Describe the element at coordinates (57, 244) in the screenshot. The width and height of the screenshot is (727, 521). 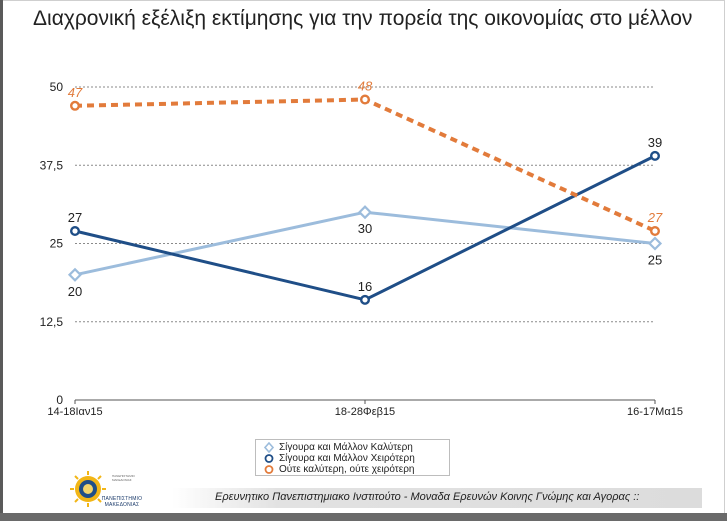
I see `y-tick-label-2: 25` at that location.